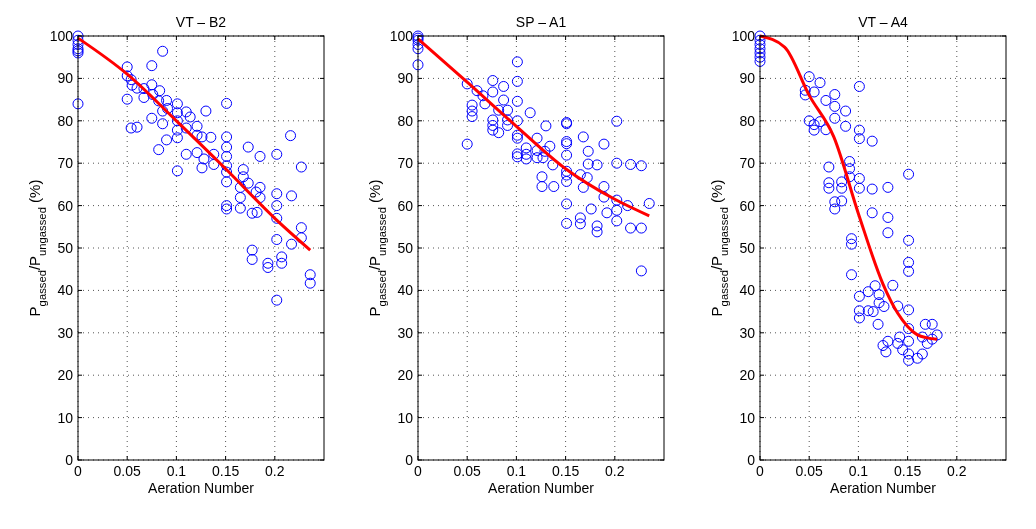 Image resolution: width=1036 pixels, height=529 pixels. What do you see at coordinates (201, 22) in the screenshot?
I see `chart-title: VT – B2` at bounding box center [201, 22].